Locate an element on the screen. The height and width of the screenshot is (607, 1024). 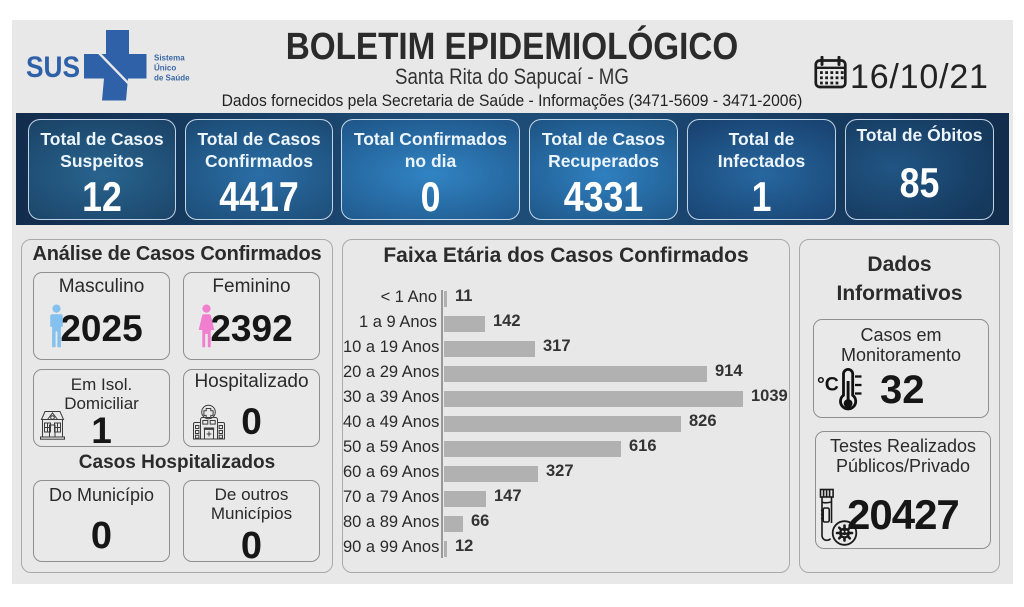
svg-text: SUS is located at coordinates (53, 67).